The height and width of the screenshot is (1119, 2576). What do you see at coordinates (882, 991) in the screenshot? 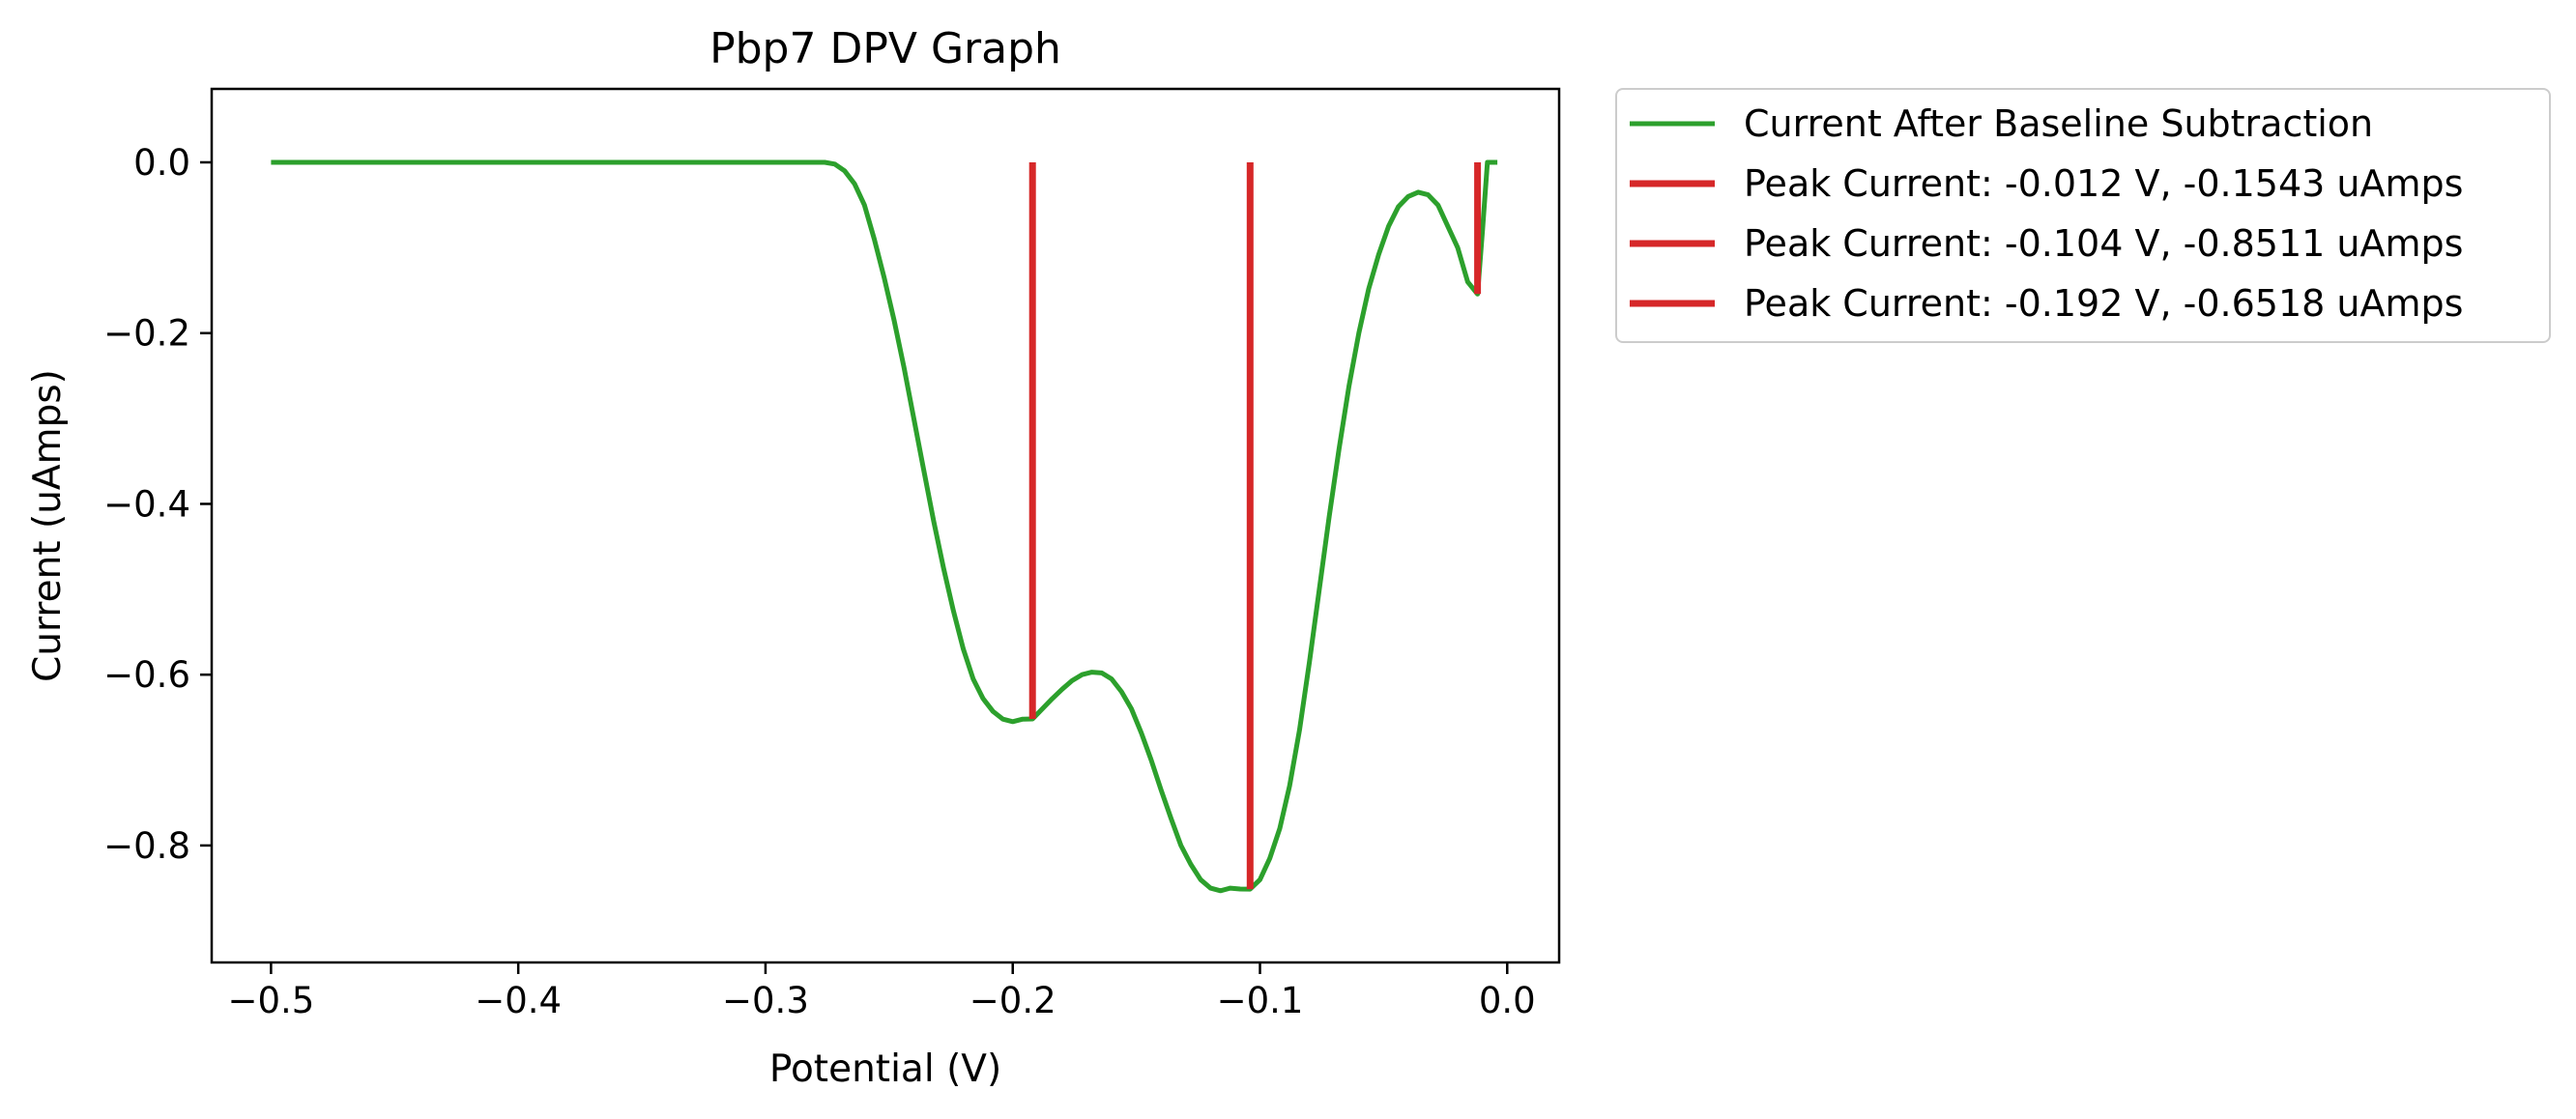
I see `x-axis-ticks: −0.5 −0.4 −0.3 −0.2 −0.1 0.0` at bounding box center [882, 991].